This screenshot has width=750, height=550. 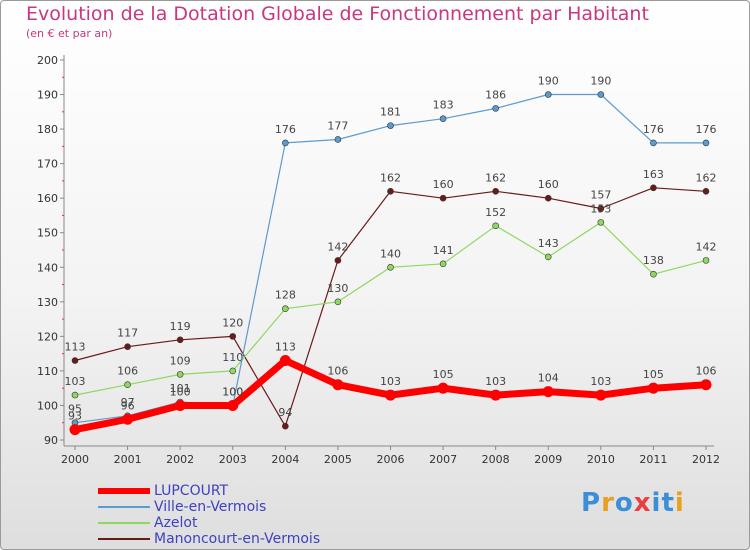 What do you see at coordinates (232, 322) in the screenshot?
I see `data-label: 120` at bounding box center [232, 322].